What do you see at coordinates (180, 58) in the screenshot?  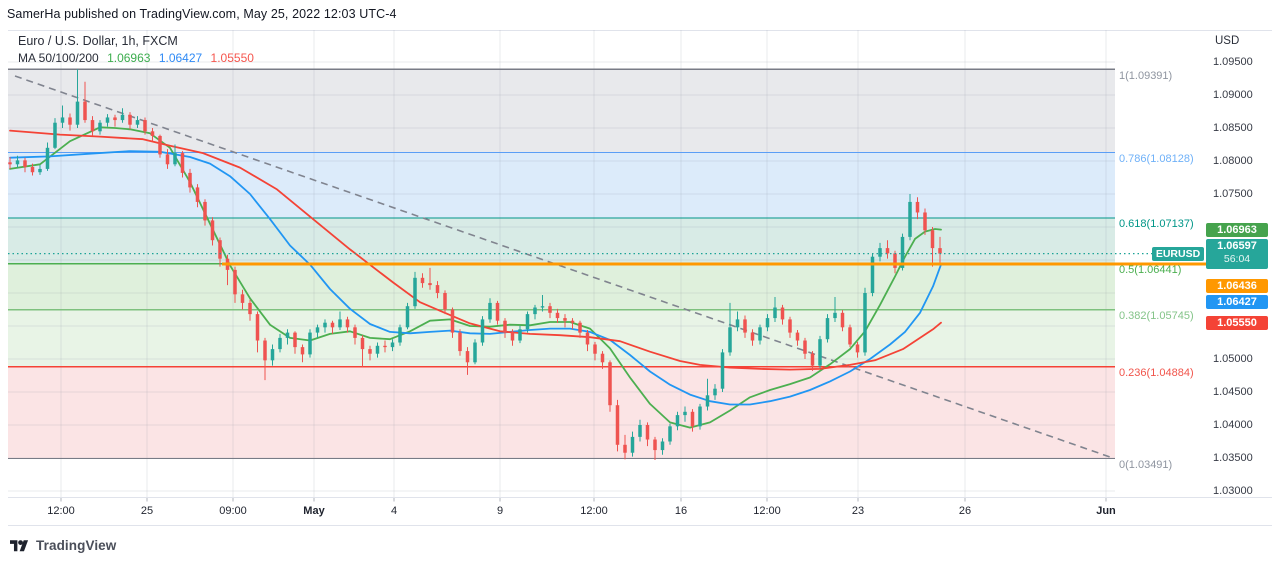 I see `ma100-value: 1.06427` at bounding box center [180, 58].